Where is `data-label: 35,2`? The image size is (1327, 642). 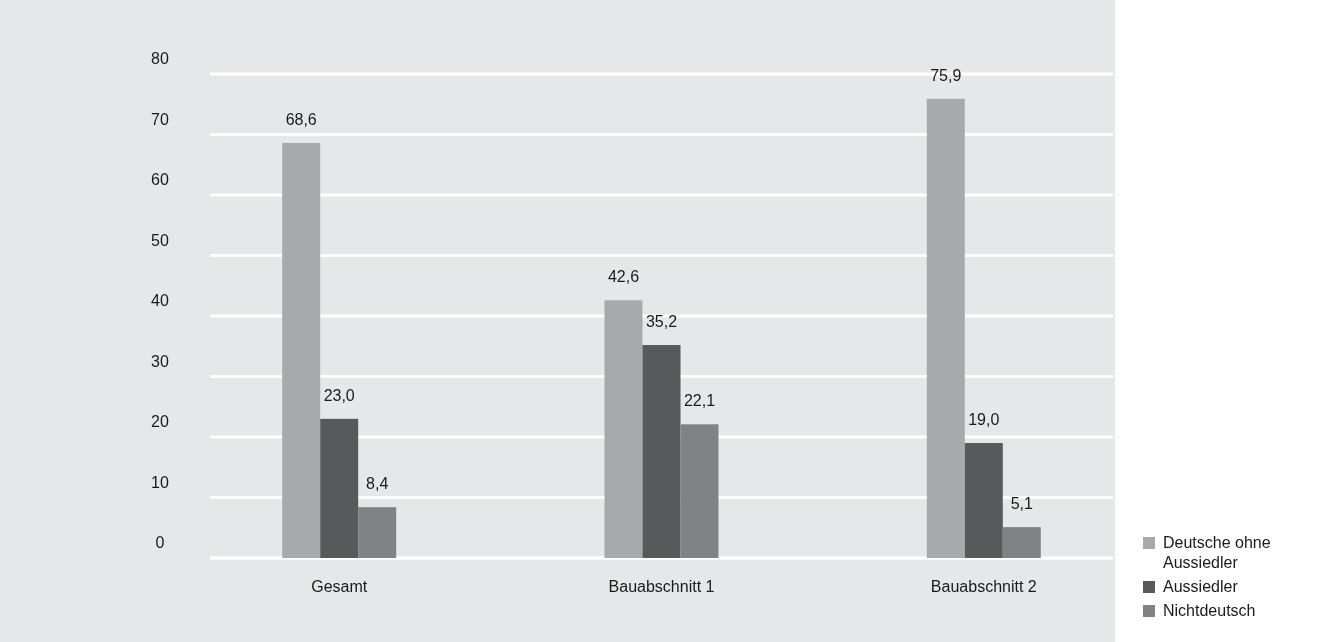
data-label: 35,2 is located at coordinates (661, 322).